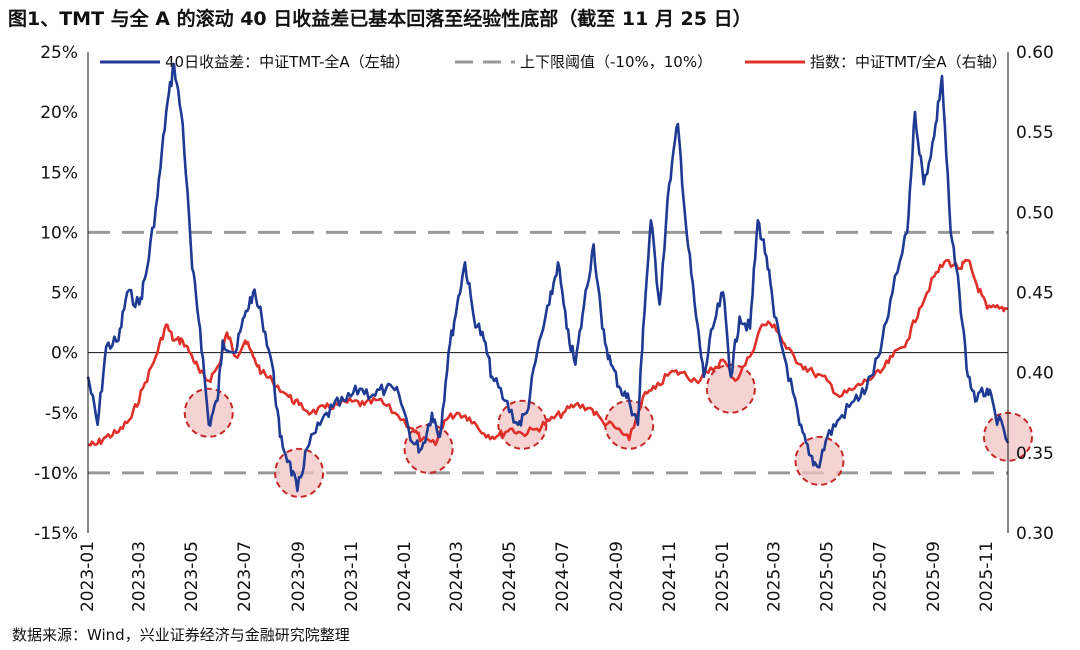 This screenshot has height=650, width=1080. Describe the element at coordinates (59, 233) in the screenshot. I see `y-left-tick-label: 10%` at that location.